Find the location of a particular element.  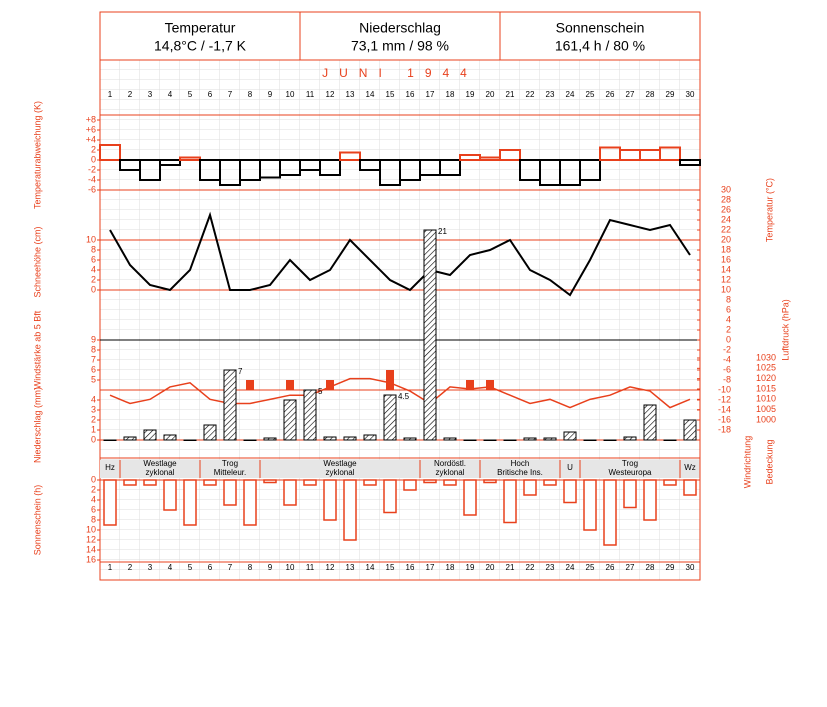

day-label: 30 is located at coordinates (690, 94).